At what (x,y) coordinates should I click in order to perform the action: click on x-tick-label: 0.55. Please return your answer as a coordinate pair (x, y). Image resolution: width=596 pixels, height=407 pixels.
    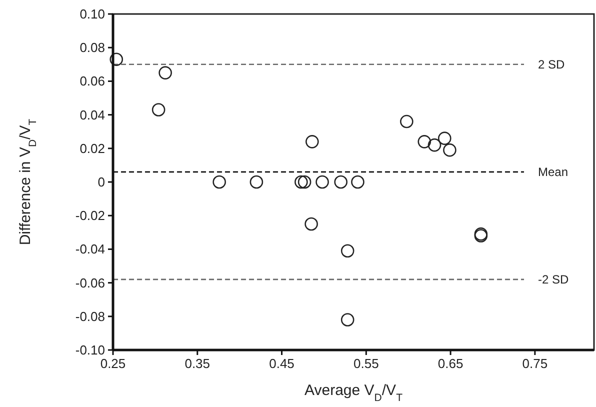
    Looking at the image, I should click on (366, 363).